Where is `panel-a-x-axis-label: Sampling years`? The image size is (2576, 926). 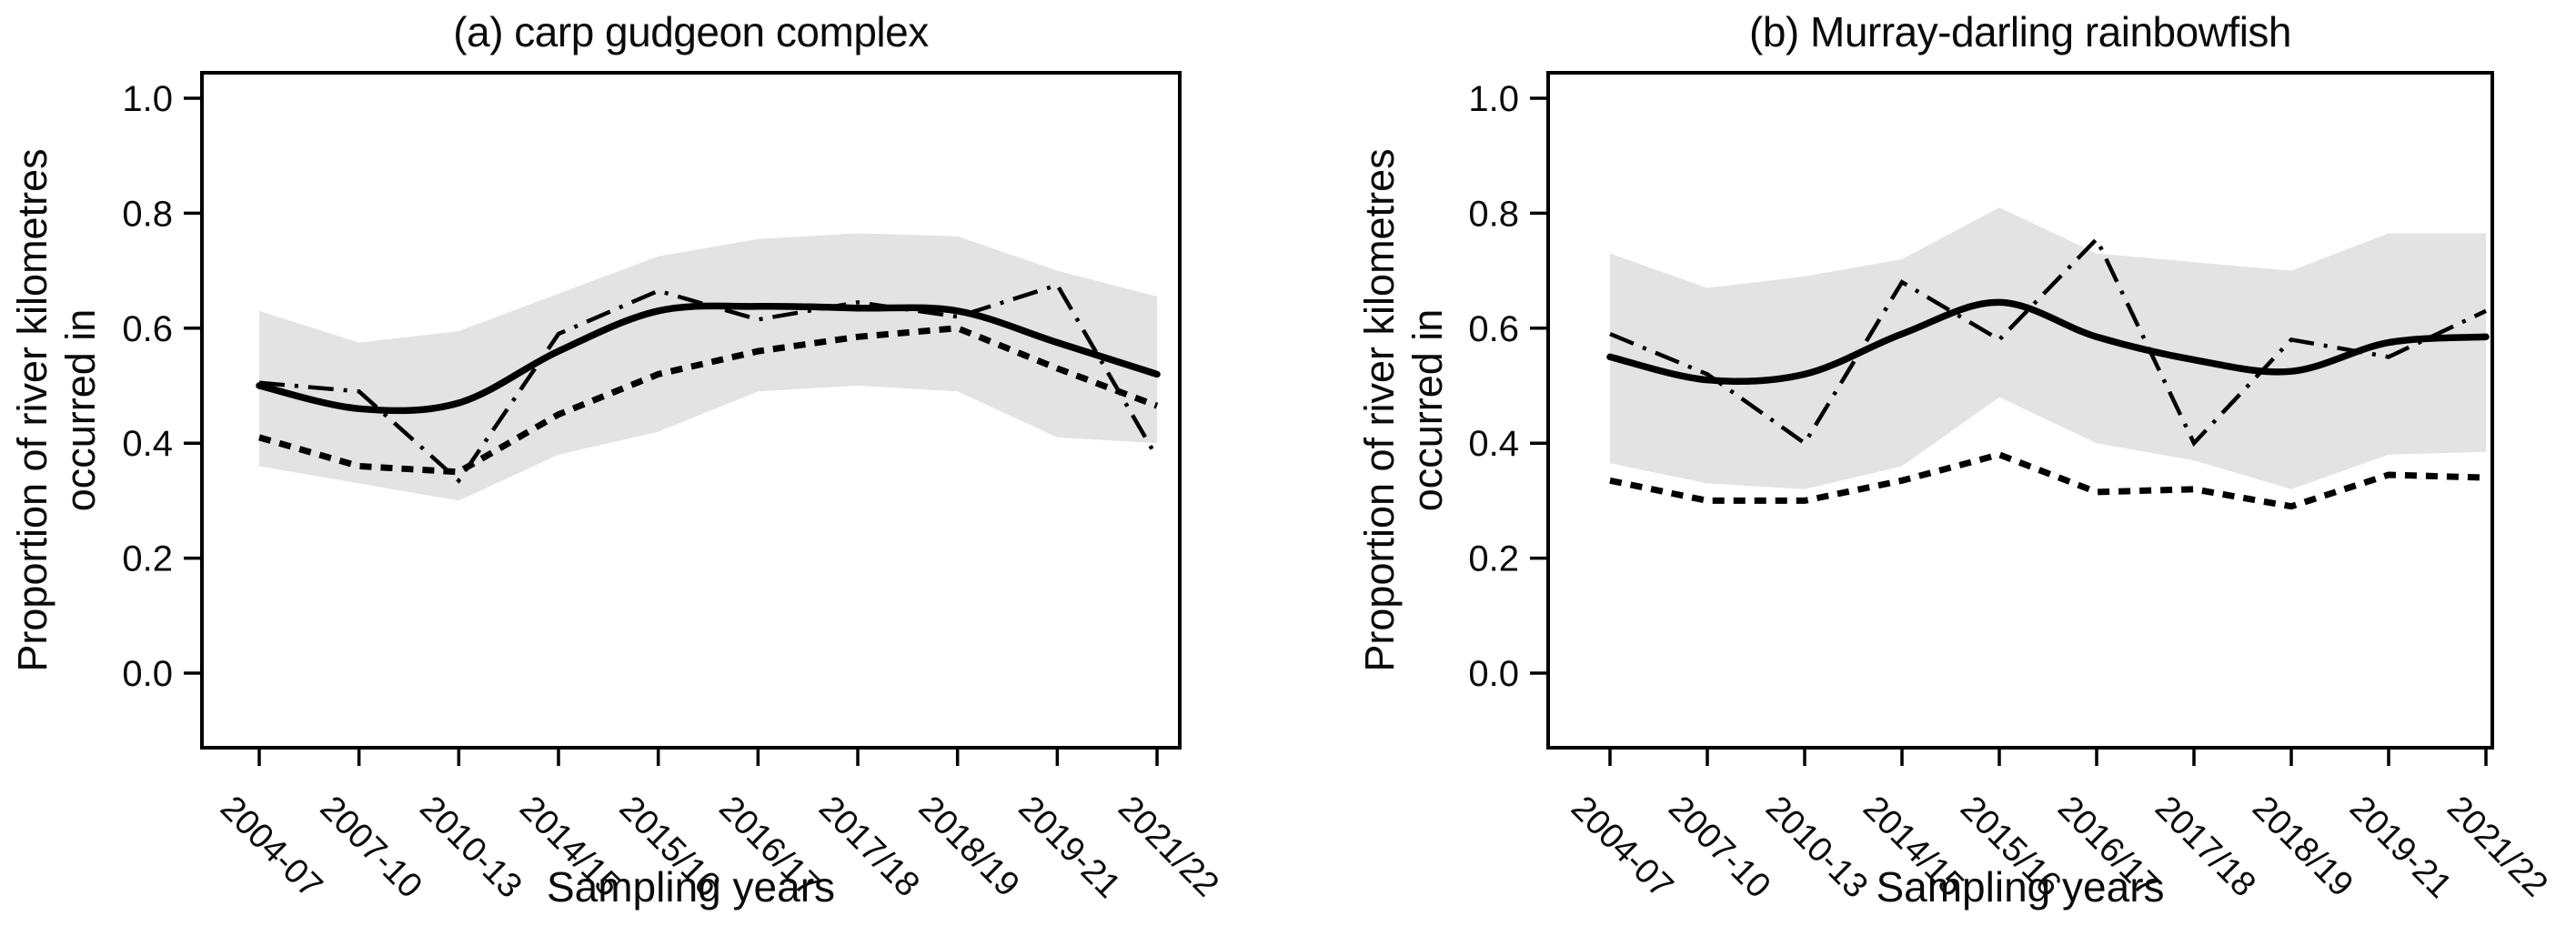
panel-a-x-axis-label: Sampling years is located at coordinates (691, 887).